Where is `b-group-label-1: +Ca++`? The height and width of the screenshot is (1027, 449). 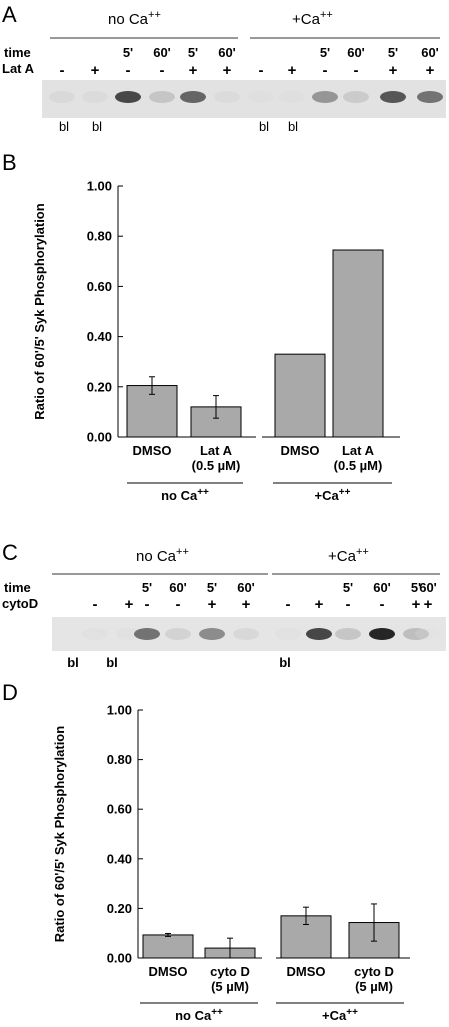
b-group-label-1: +Ca++ is located at coordinates (333, 495).